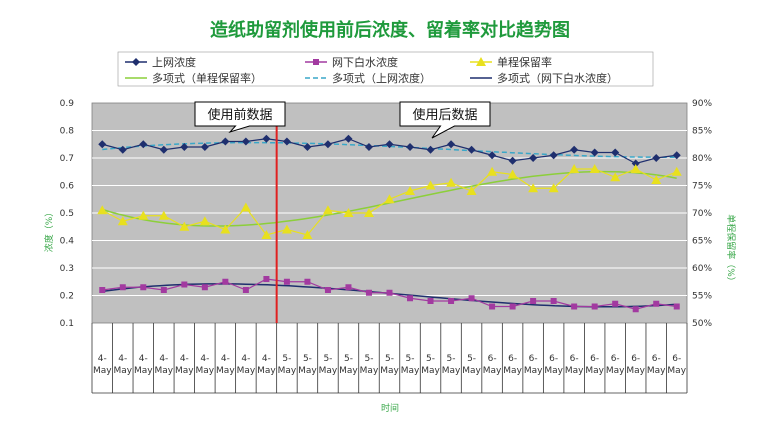 Image resolution: width=780 pixels, height=438 pixels. I want to click on series-diamond, so click(389, 151).